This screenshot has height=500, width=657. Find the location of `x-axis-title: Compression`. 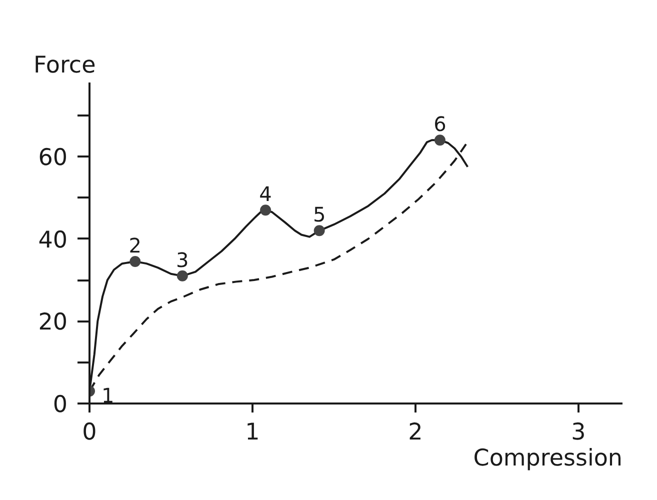

x-axis-title: Compression is located at coordinates (548, 459).